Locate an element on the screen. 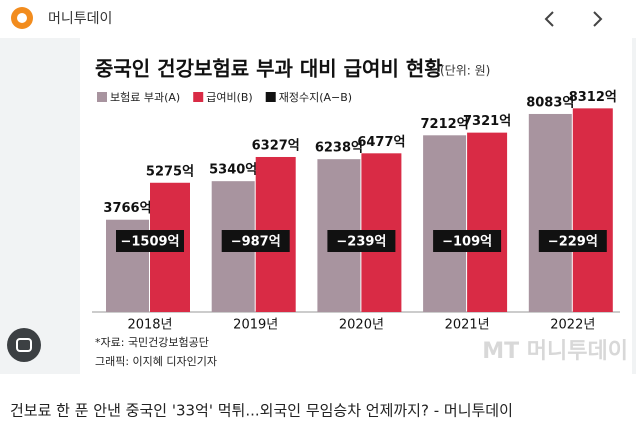 The height and width of the screenshot is (438, 636). balance-label: −109억 is located at coordinates (467, 242).